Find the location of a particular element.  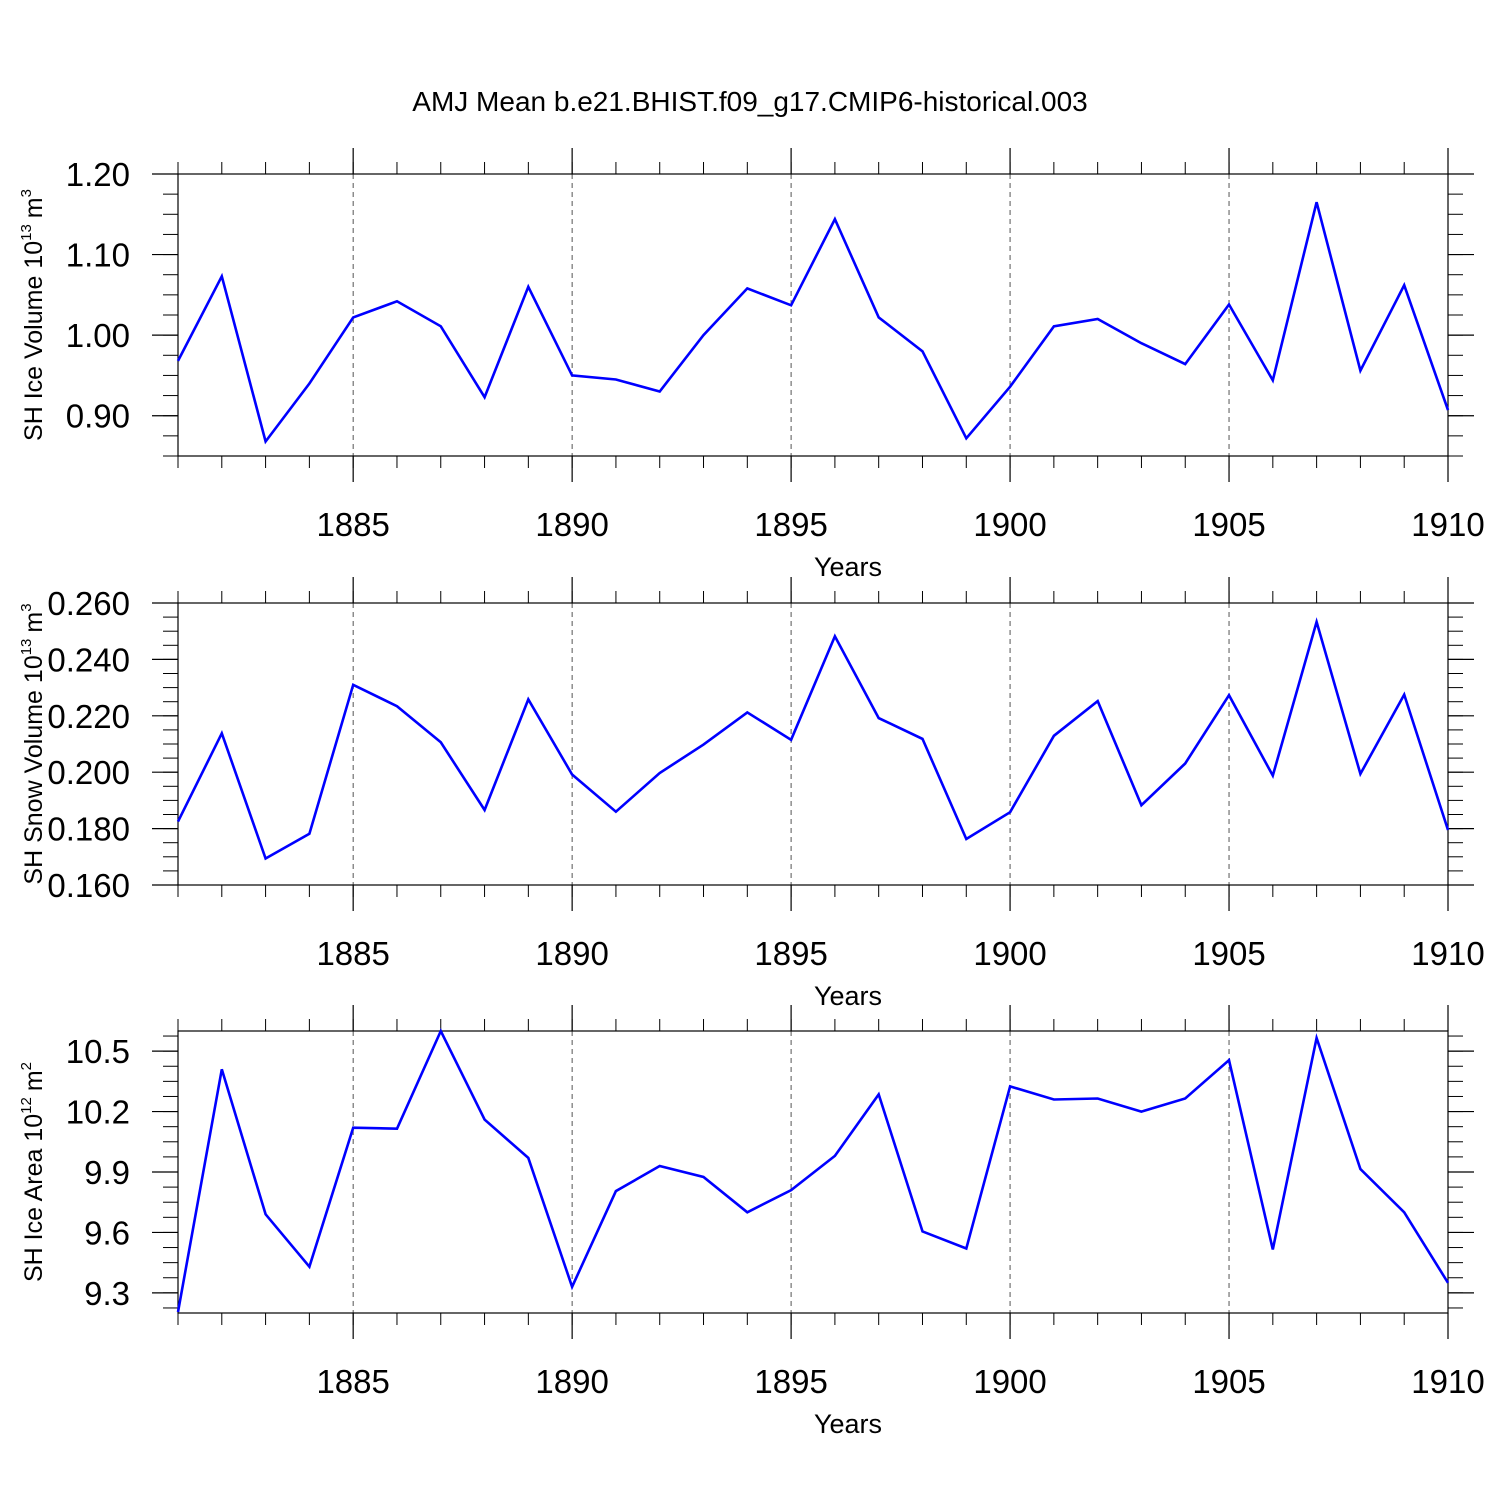

y-tick-label: 0.200 is located at coordinates (88, 772).